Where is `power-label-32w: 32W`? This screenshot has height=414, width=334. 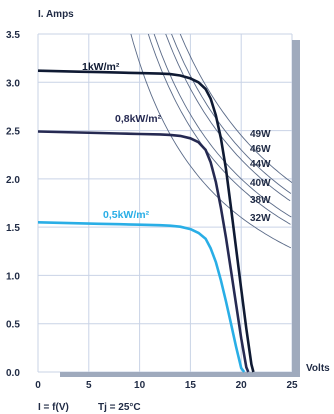
power-label-32w: 32W is located at coordinates (260, 218).